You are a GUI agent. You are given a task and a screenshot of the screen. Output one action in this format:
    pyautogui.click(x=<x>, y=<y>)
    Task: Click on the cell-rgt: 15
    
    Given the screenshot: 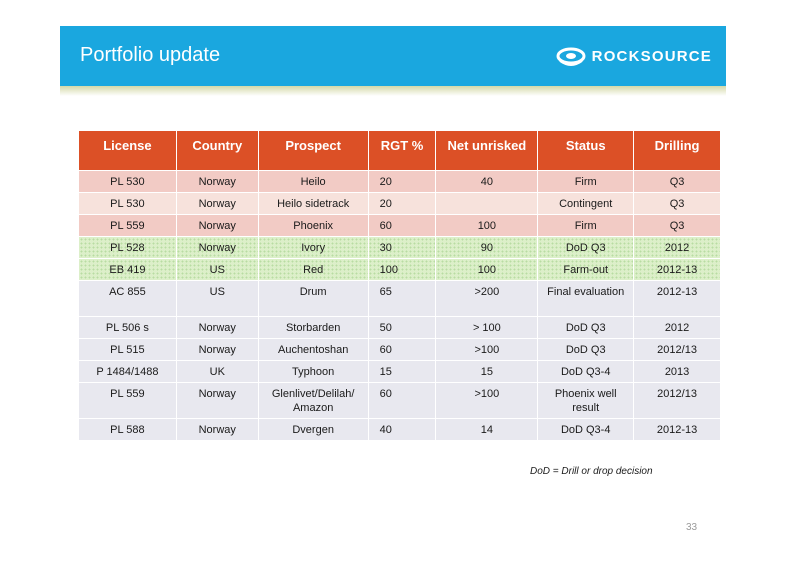 What is the action you would take?
    pyautogui.click(x=402, y=371)
    